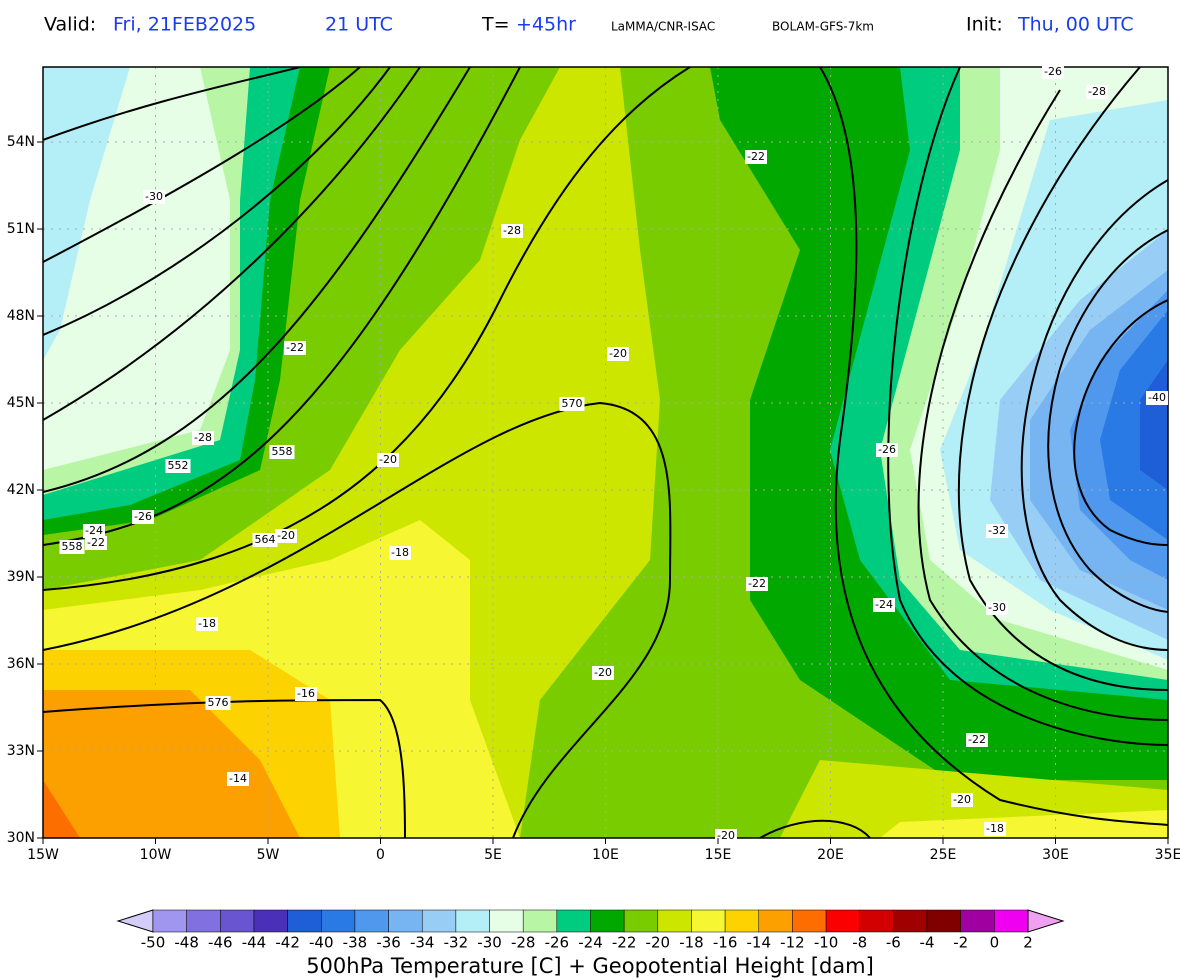  Describe the element at coordinates (156, 855) in the screenshot. I see `lon-tick-label: 10W` at that location.